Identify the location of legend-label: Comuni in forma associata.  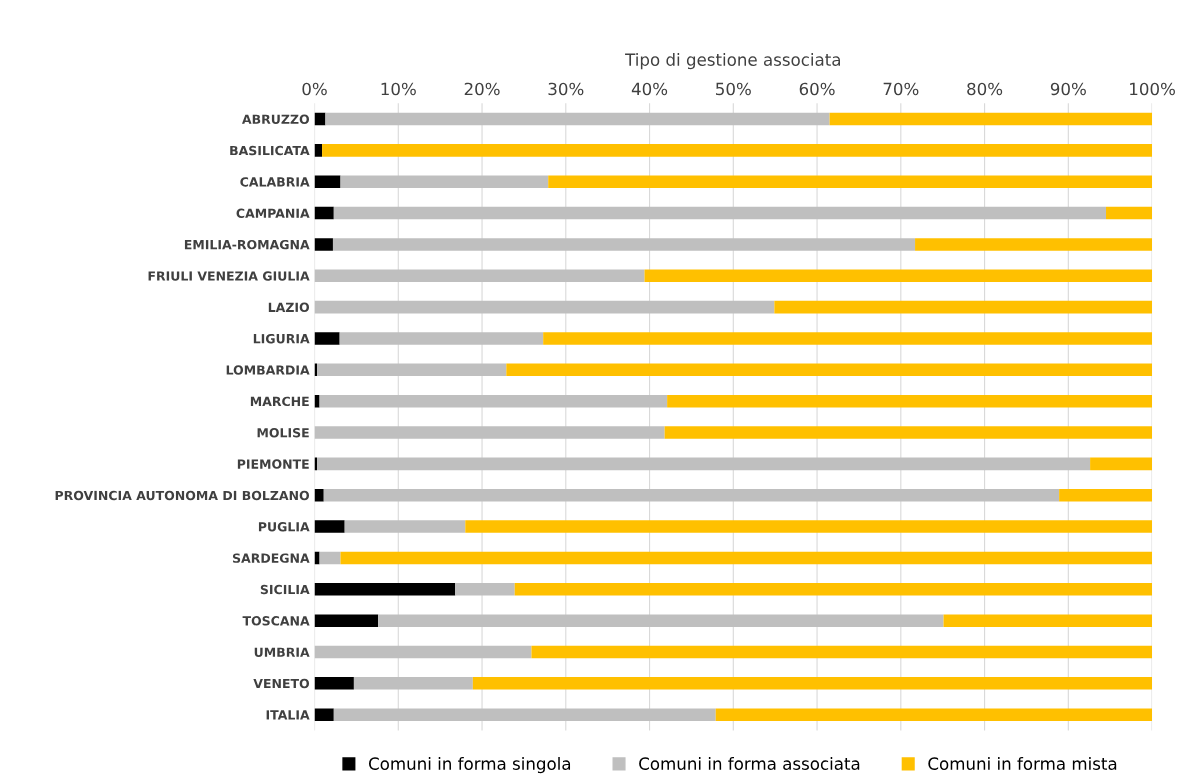
(749, 763).